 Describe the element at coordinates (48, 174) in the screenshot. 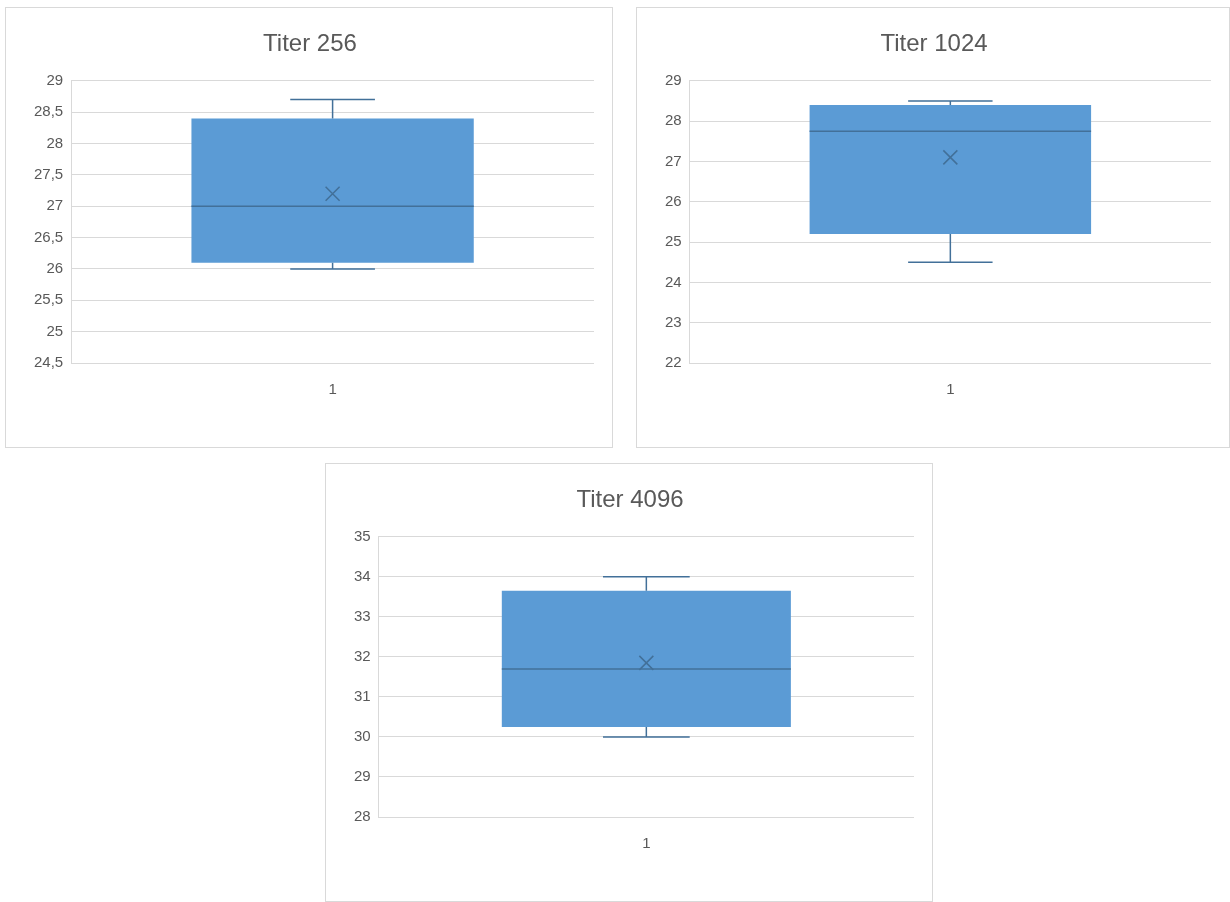

I see `y-tick-label: 27,5` at that location.